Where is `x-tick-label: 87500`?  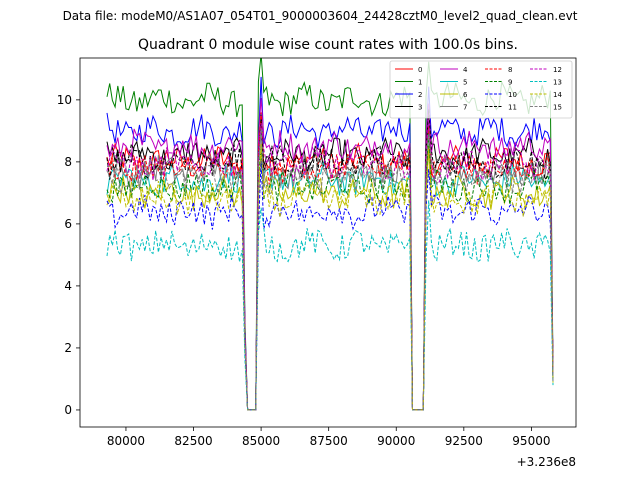 x-tick-label: 87500 is located at coordinates (329, 441).